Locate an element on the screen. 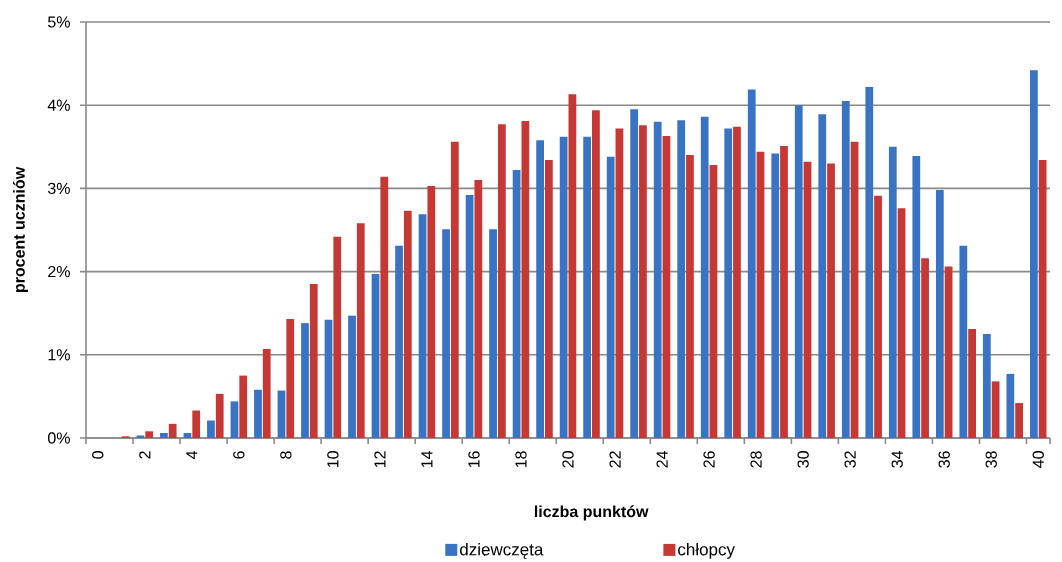 The height and width of the screenshot is (562, 1062). x-tick-label: 30 is located at coordinates (803, 459).